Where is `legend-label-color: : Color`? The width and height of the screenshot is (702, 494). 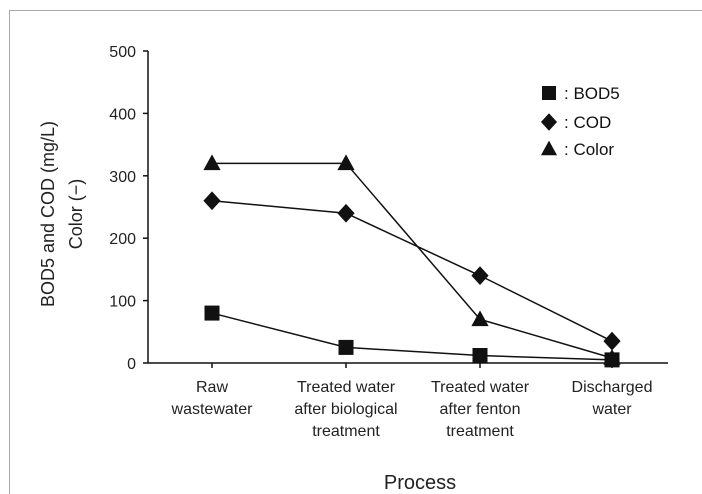 legend-label-color: : Color is located at coordinates (589, 149).